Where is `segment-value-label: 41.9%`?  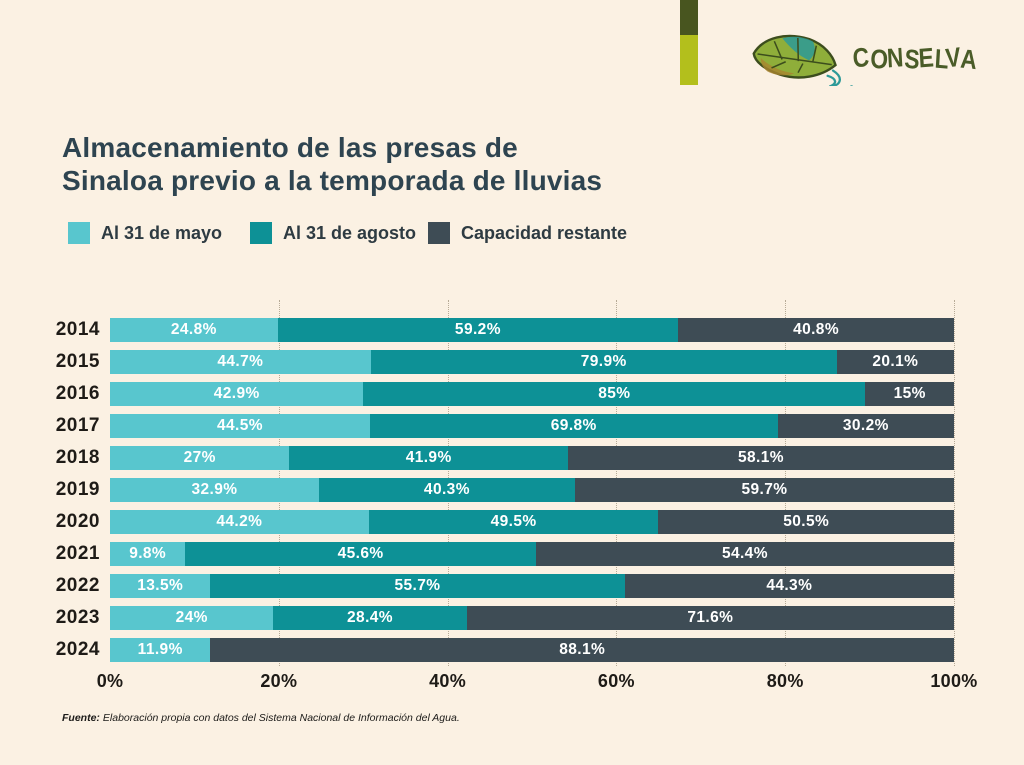 segment-value-label: 41.9% is located at coordinates (428, 457).